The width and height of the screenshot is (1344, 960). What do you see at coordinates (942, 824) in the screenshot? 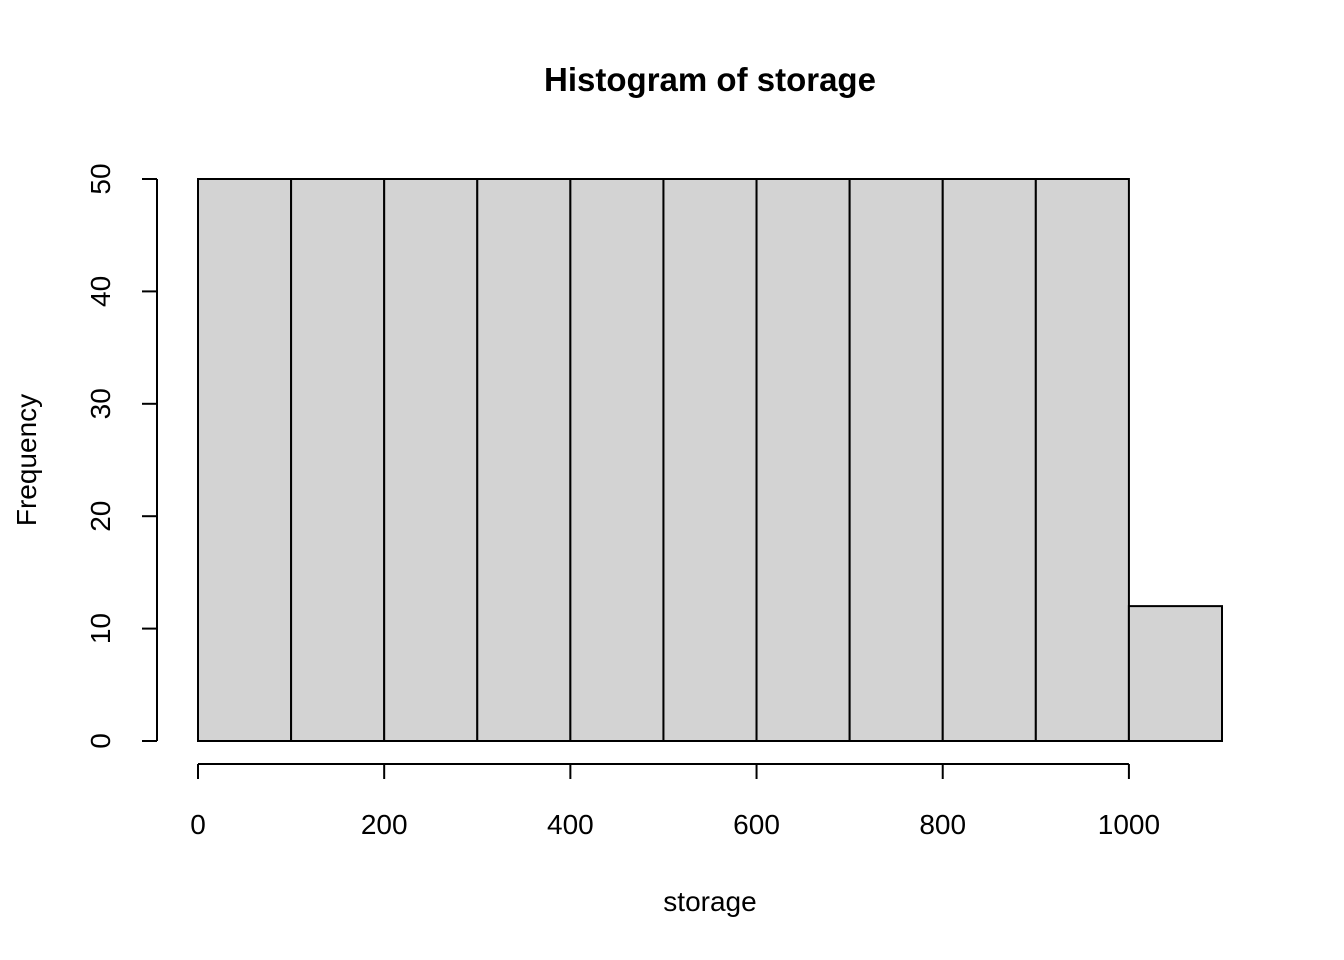
I see `x-tick-label: 800` at bounding box center [942, 824].